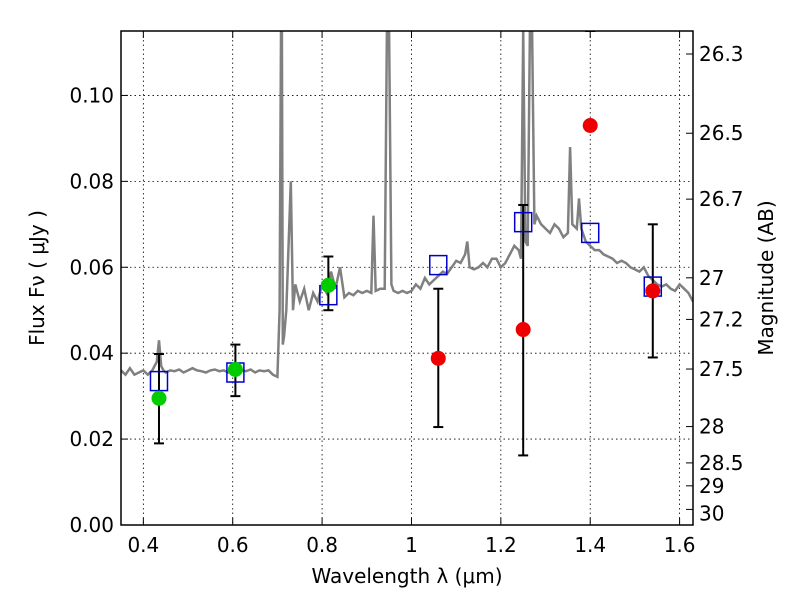 Image resolution: width=800 pixels, height=600 pixels. I want to click on x-tick-label: 0.4, so click(143, 545).